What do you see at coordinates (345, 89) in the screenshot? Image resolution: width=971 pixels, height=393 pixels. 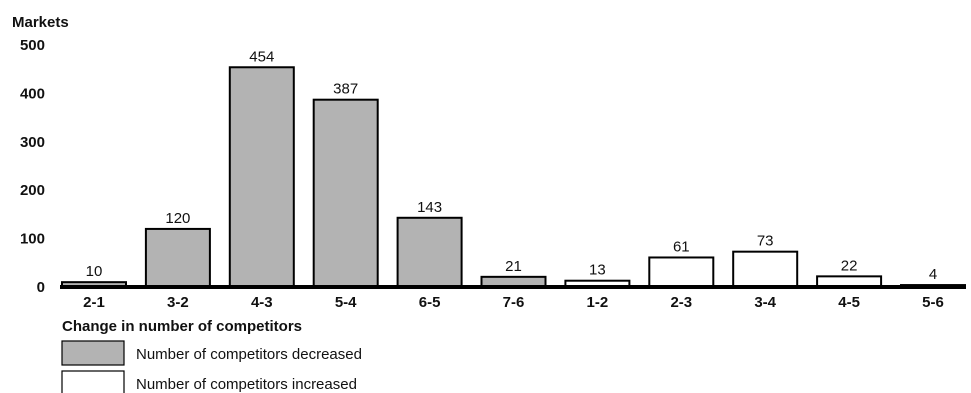 I see `data-label-5-4: 387` at bounding box center [345, 89].